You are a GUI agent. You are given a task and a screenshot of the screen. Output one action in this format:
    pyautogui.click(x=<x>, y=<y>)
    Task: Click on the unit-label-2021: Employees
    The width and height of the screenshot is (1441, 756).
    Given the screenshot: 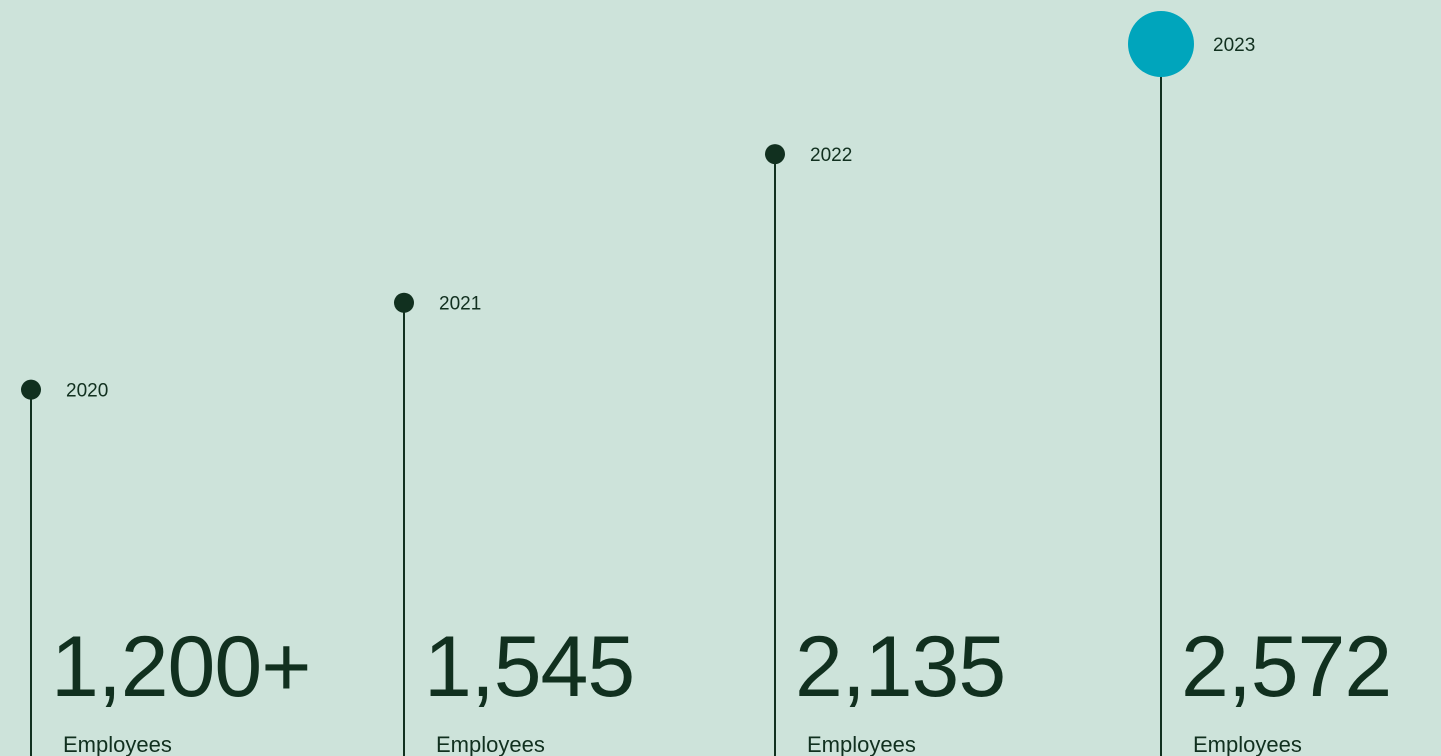 What is the action you would take?
    pyautogui.click(x=490, y=744)
    